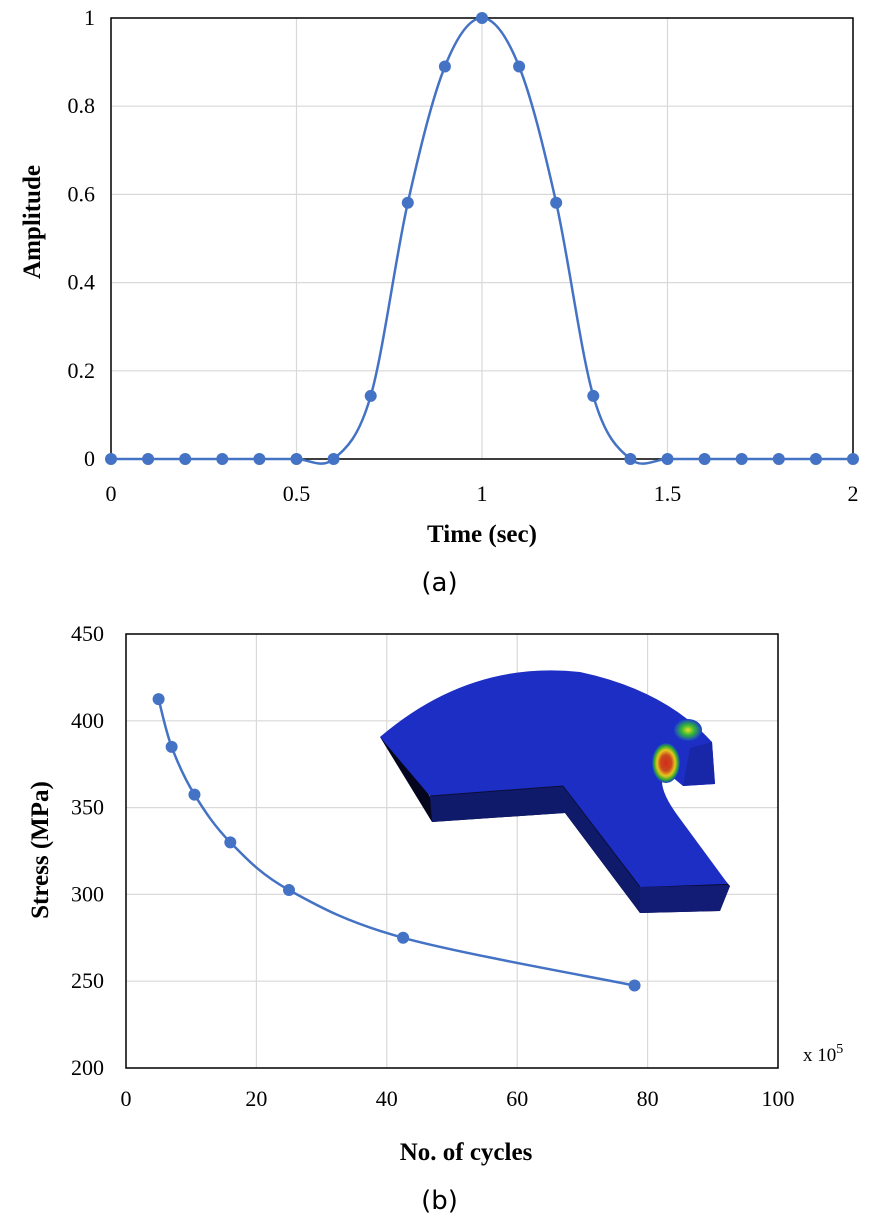 The height and width of the screenshot is (1223, 879). I want to click on y-tick-label: 0.2, so click(82, 370).